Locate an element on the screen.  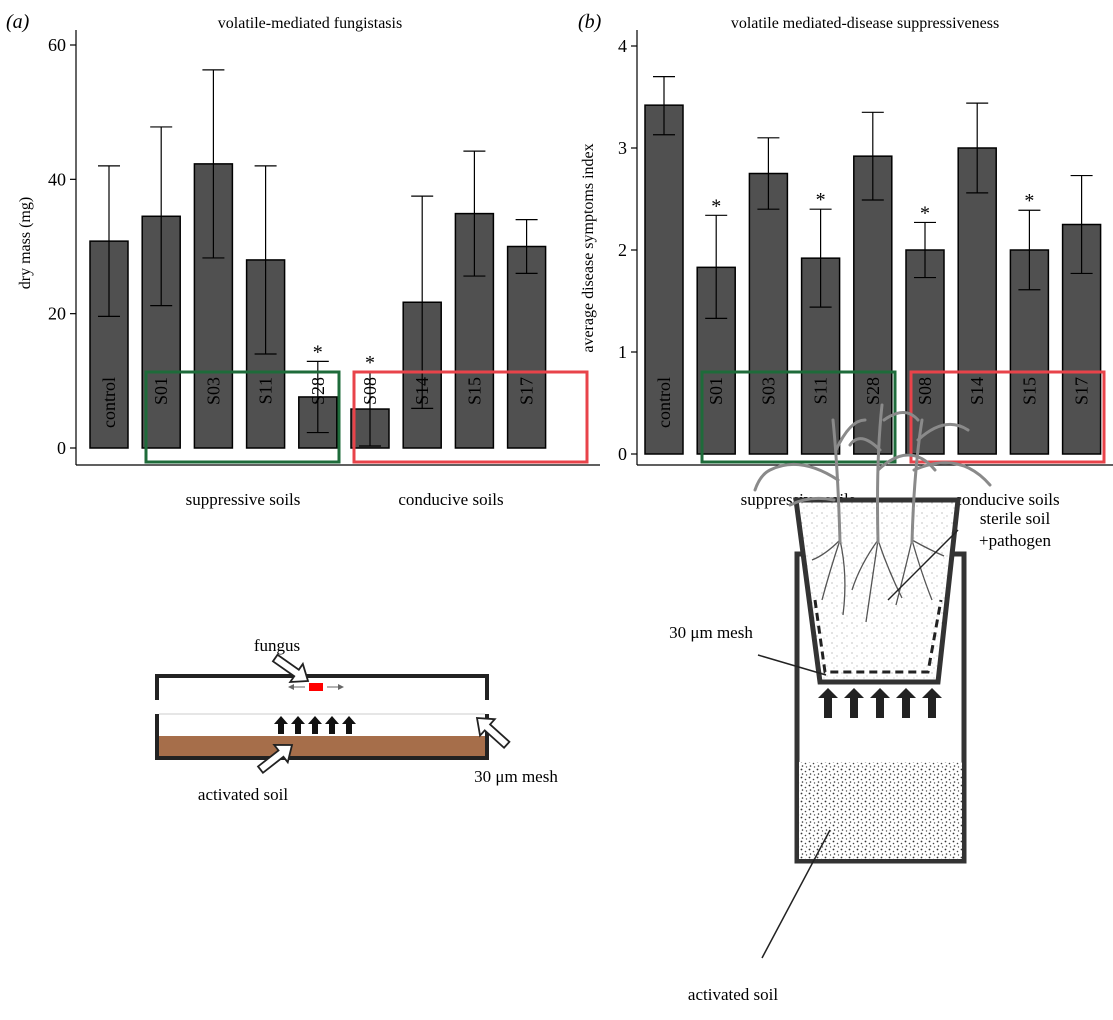
chart-a-title: volatile-mediated fungistasis is located at coordinates (310, 23).